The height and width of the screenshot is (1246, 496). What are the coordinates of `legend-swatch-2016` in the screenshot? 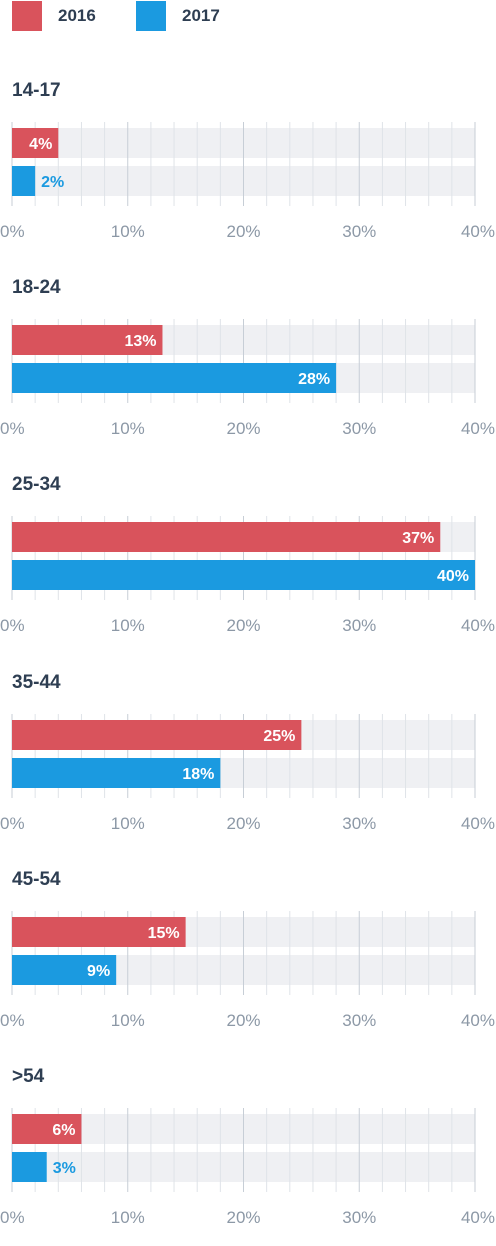 It's located at (27, 16).